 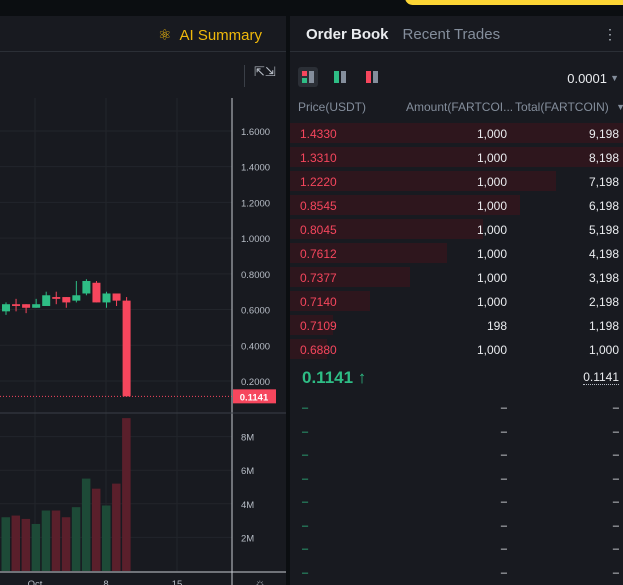 What do you see at coordinates (456, 349) in the screenshot?
I see `ask-row: 0.6880 1,000 1,000` at bounding box center [456, 349].